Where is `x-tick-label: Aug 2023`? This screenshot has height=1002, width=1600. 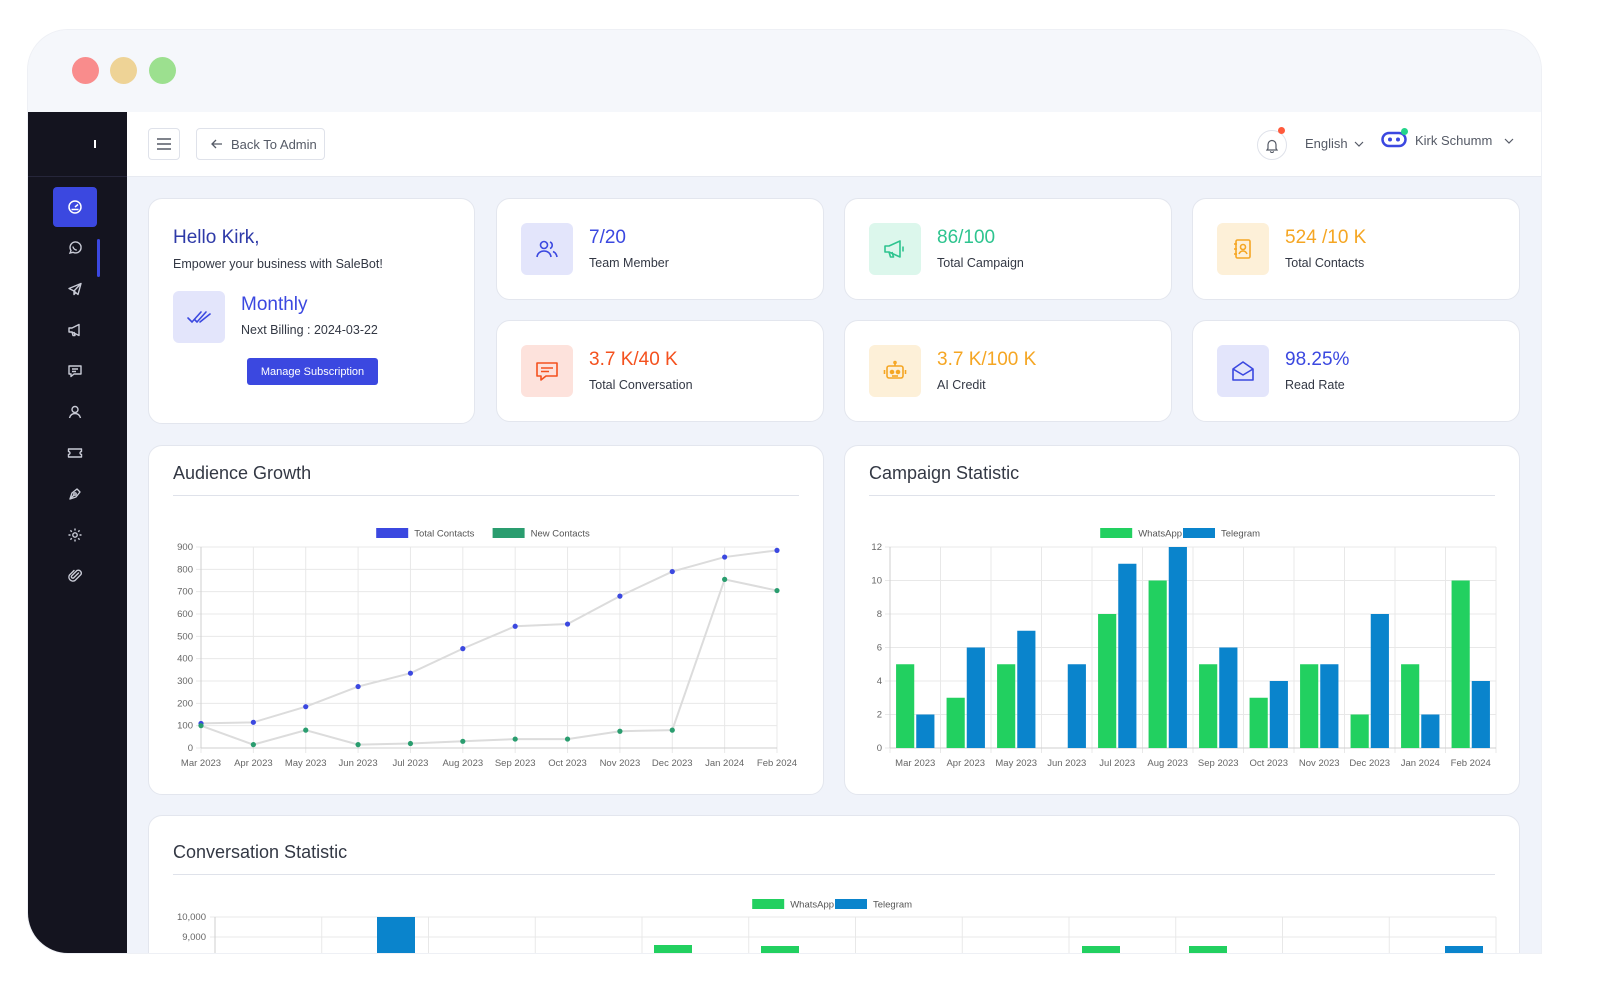 x-tick-label: Aug 2023 is located at coordinates (462, 763).